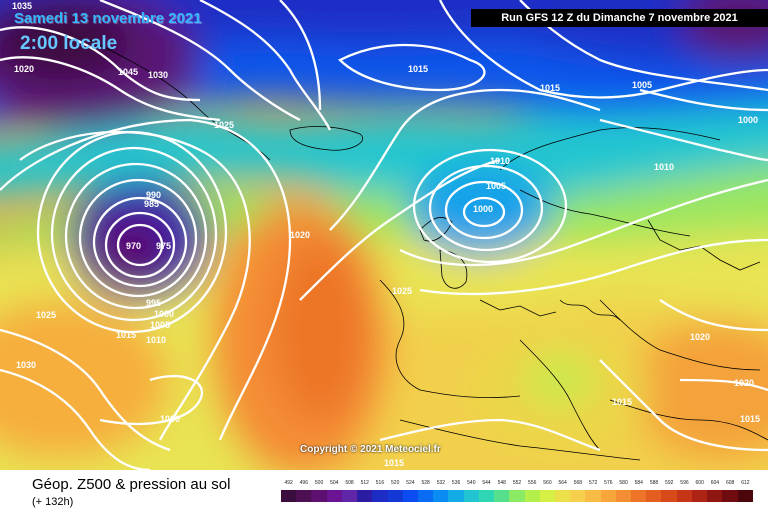 This screenshot has width=768, height=512. What do you see at coordinates (578, 483) in the screenshot?
I see `legend-value: 568` at bounding box center [578, 483].